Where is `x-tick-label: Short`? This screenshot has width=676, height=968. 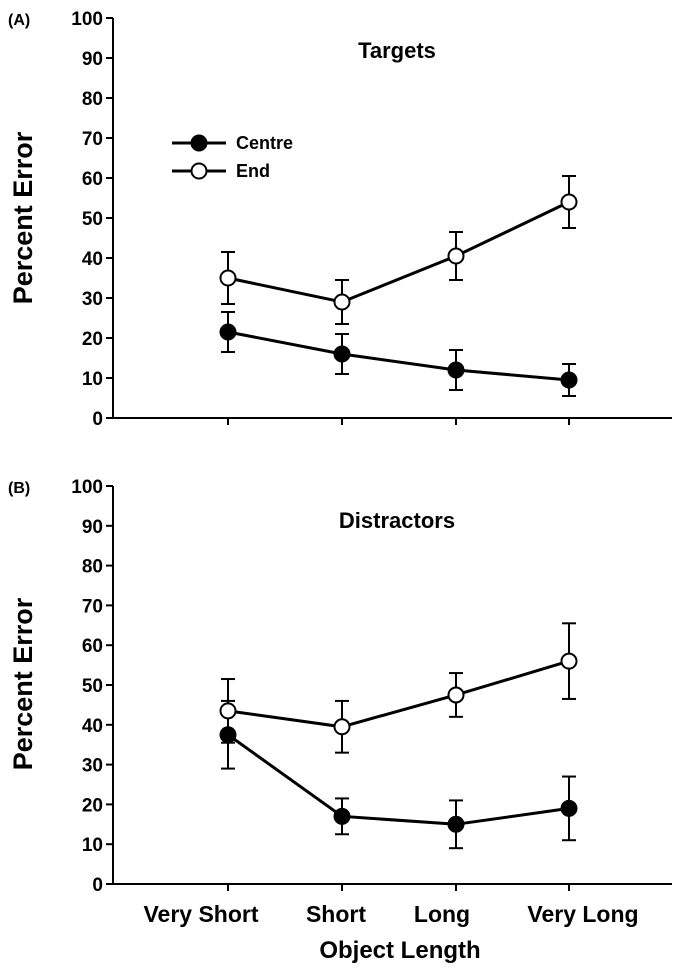 x-tick-label: Short is located at coordinates (336, 914).